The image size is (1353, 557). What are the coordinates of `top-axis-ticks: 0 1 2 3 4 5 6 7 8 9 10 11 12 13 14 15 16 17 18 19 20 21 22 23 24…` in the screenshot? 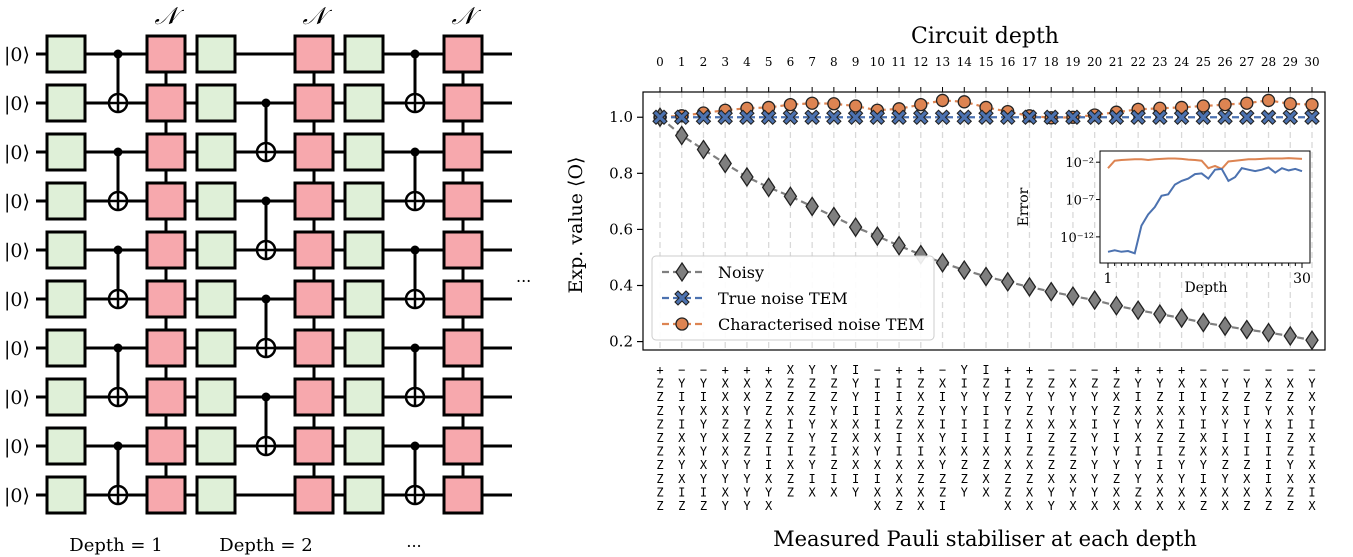 It's located at (988, 73).